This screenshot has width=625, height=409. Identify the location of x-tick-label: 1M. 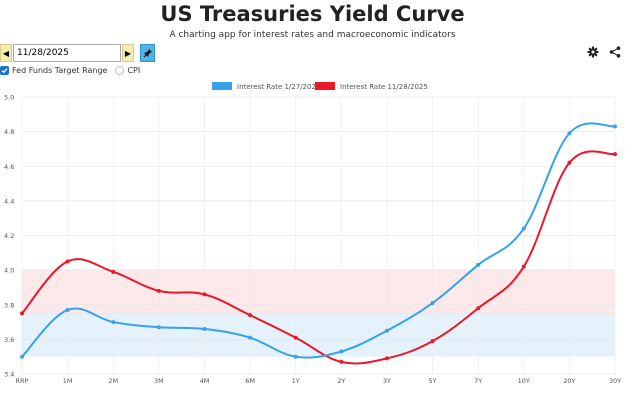
(68, 381).